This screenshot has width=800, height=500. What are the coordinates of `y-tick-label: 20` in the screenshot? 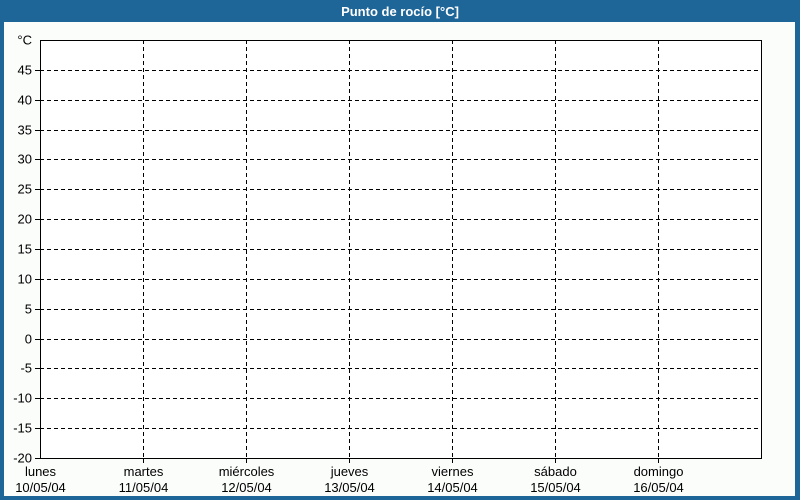 It's located at (25, 219).